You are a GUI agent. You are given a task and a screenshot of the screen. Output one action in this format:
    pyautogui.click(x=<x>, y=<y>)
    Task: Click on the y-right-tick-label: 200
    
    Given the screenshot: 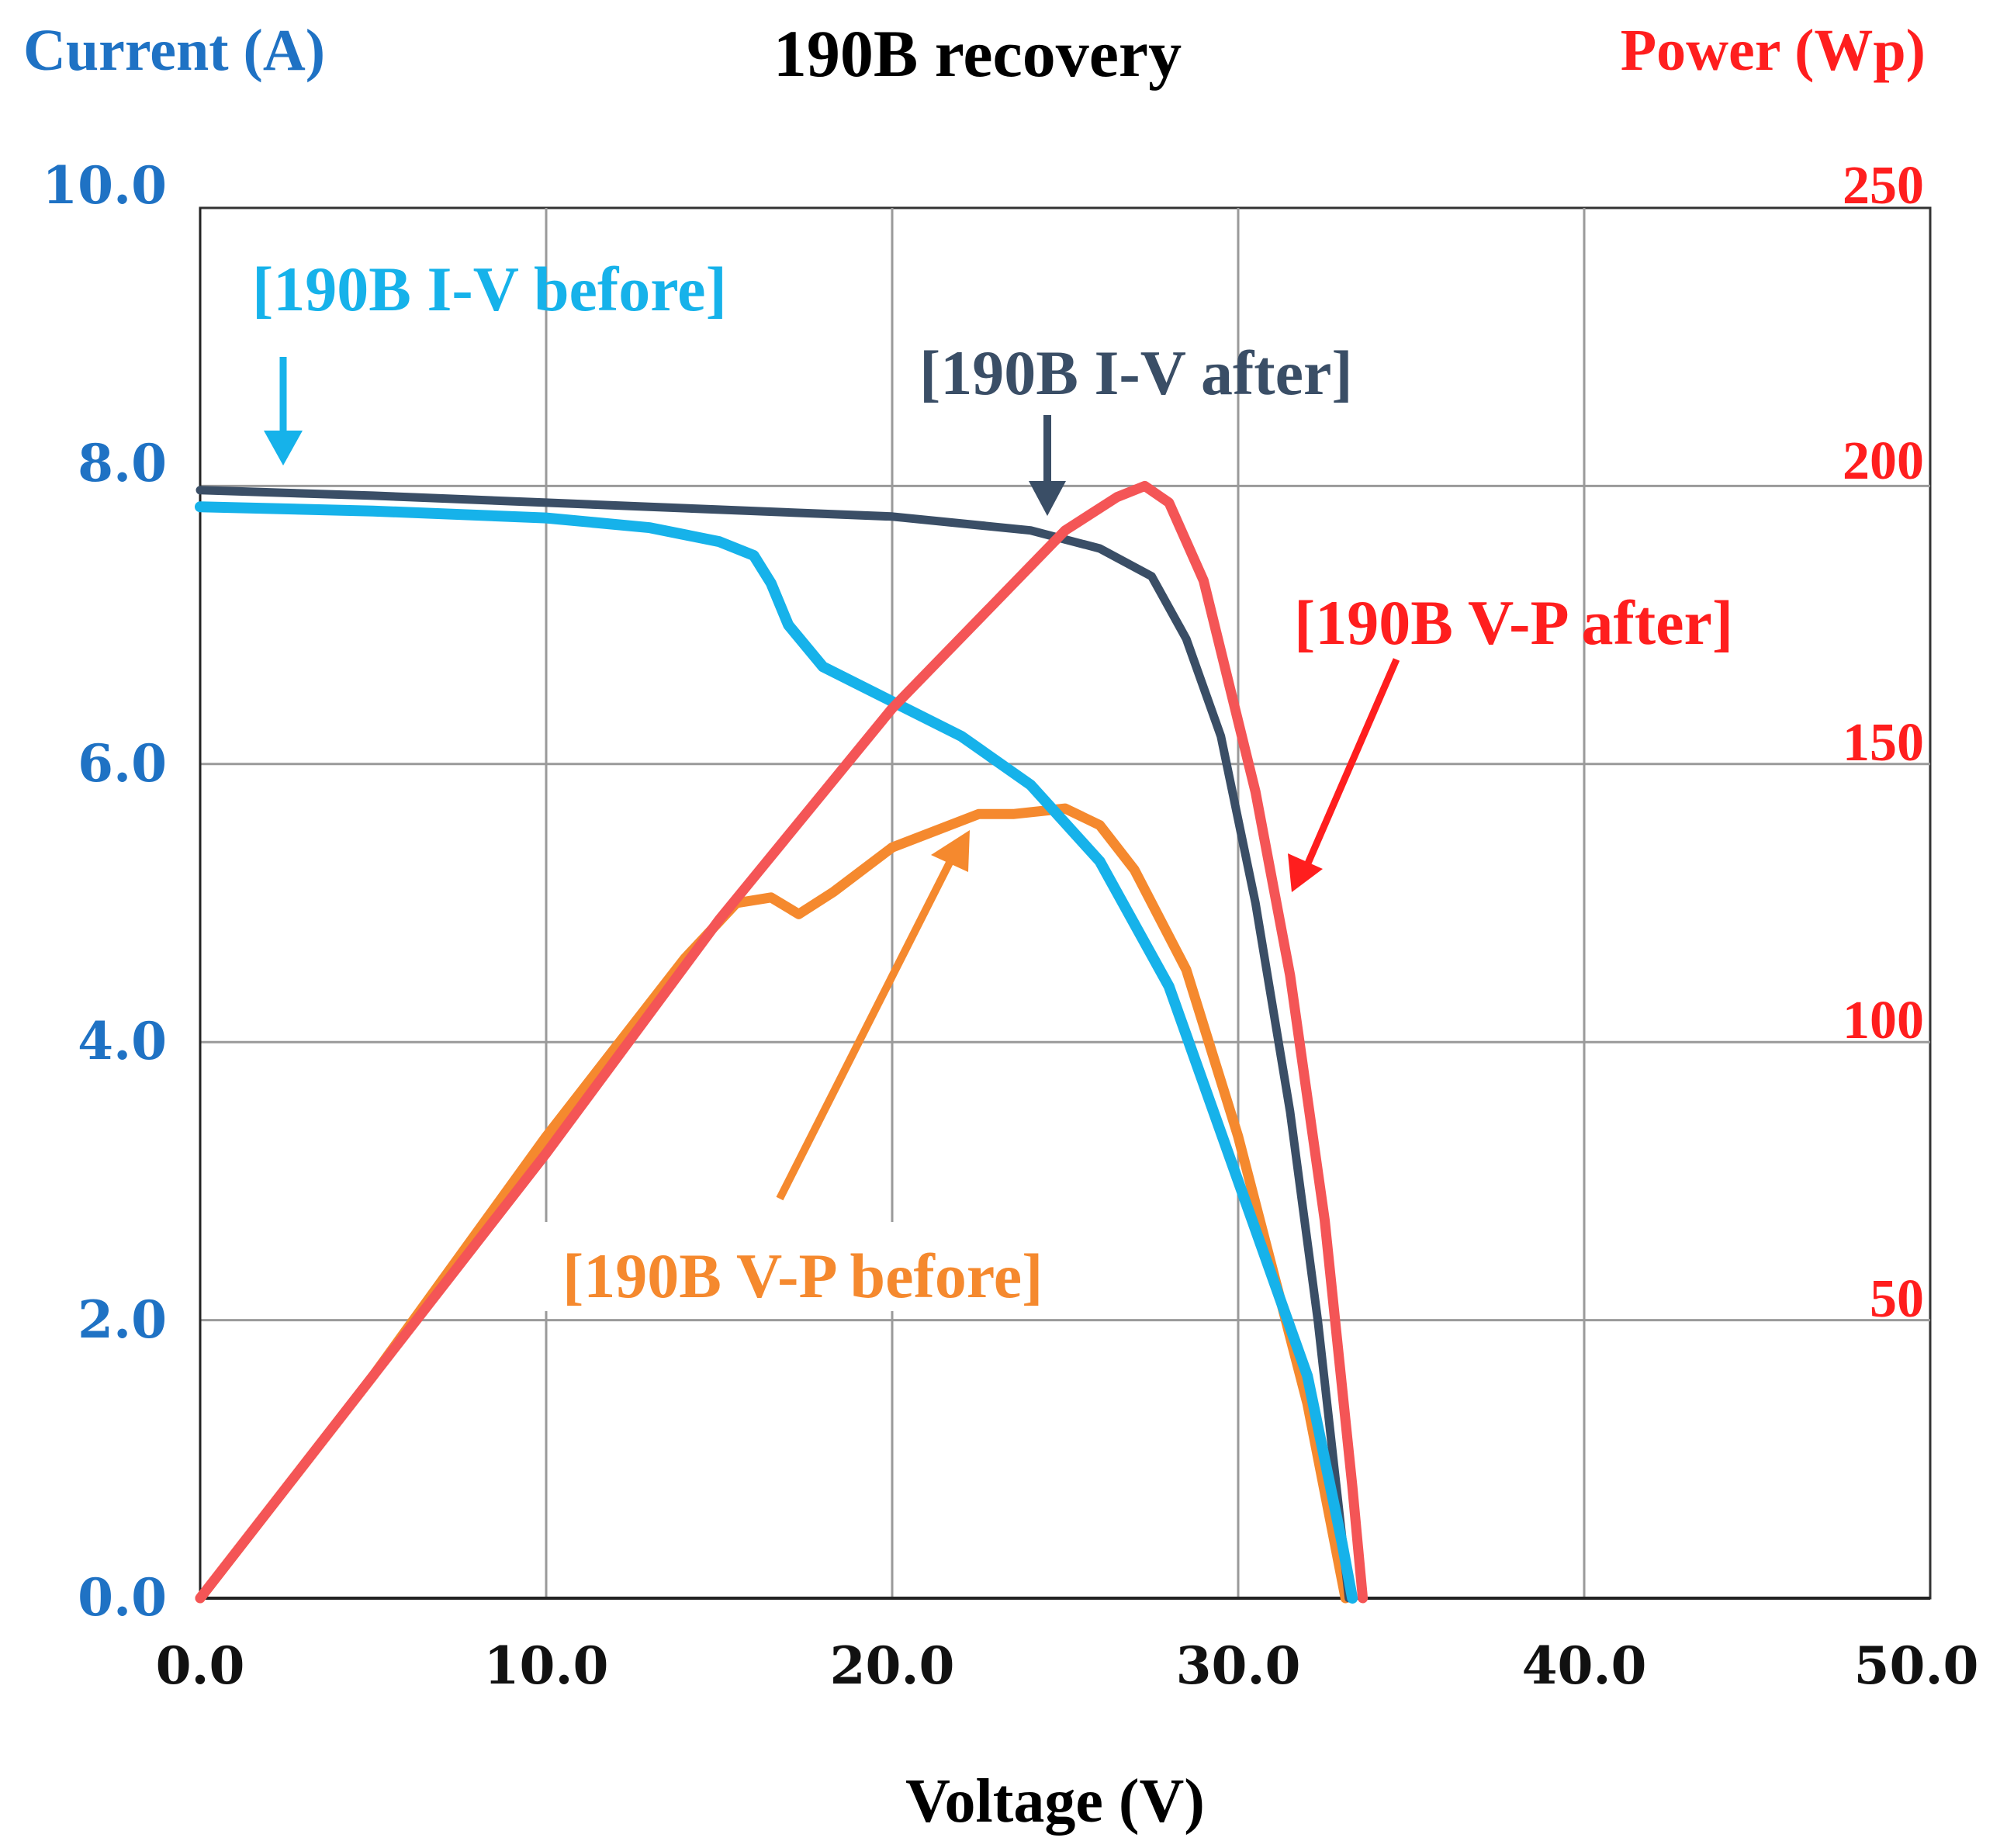 What is the action you would take?
    pyautogui.click(x=1883, y=461)
    